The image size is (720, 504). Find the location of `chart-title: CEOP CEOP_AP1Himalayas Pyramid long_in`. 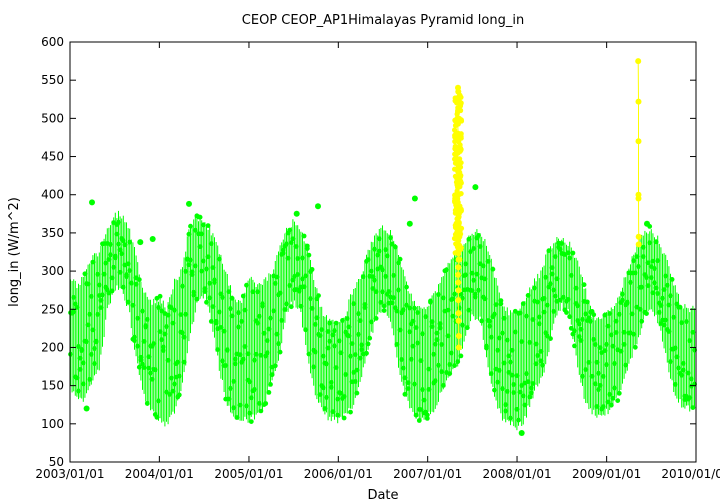

chart-title: CEOP CEOP_AP1Himalayas Pyramid long_in is located at coordinates (383, 20).